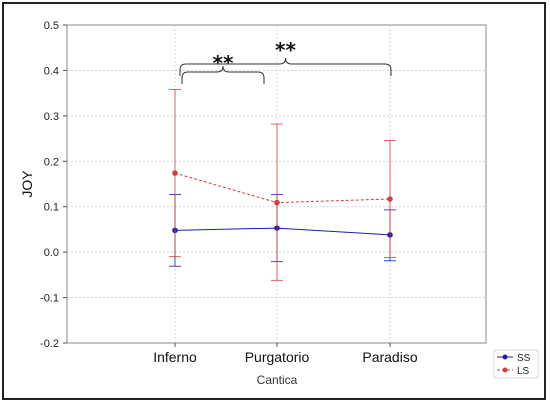  What do you see at coordinates (523, 371) in the screenshot?
I see `legend-label: LS` at bounding box center [523, 371].